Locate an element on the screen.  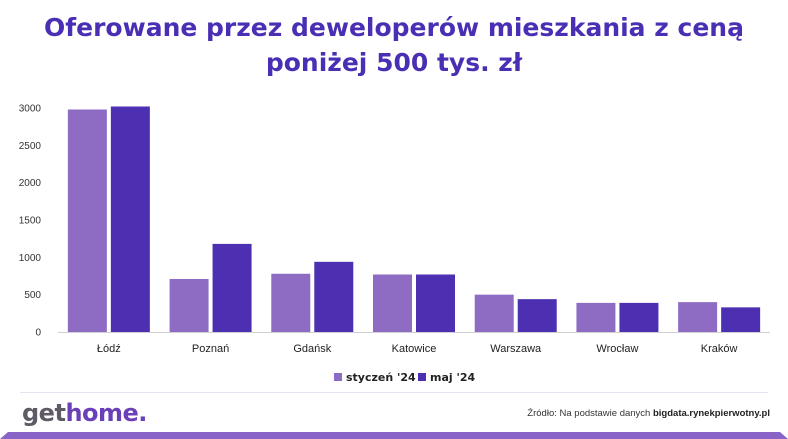
x-tick-label: Katowice is located at coordinates (414, 349).